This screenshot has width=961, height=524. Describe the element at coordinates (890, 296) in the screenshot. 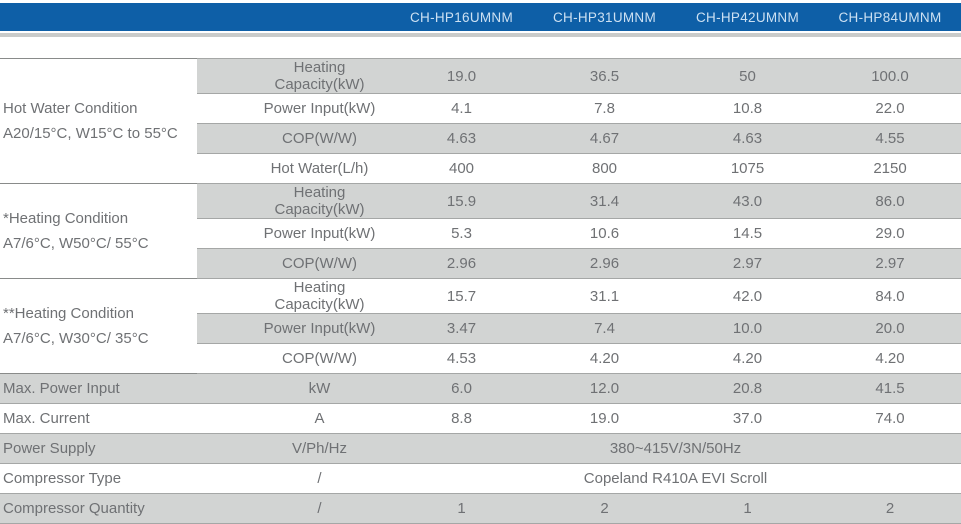

I see `spec-value-cell: 84.0` at that location.